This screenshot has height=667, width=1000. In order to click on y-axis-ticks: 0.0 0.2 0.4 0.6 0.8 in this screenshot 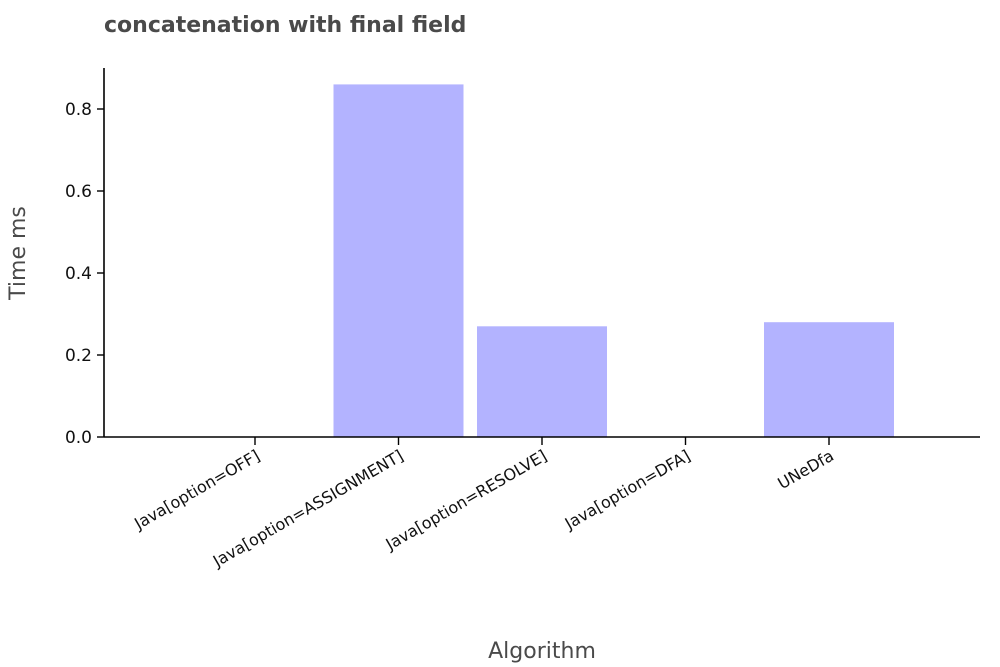, I will do `click(84, 274)`.